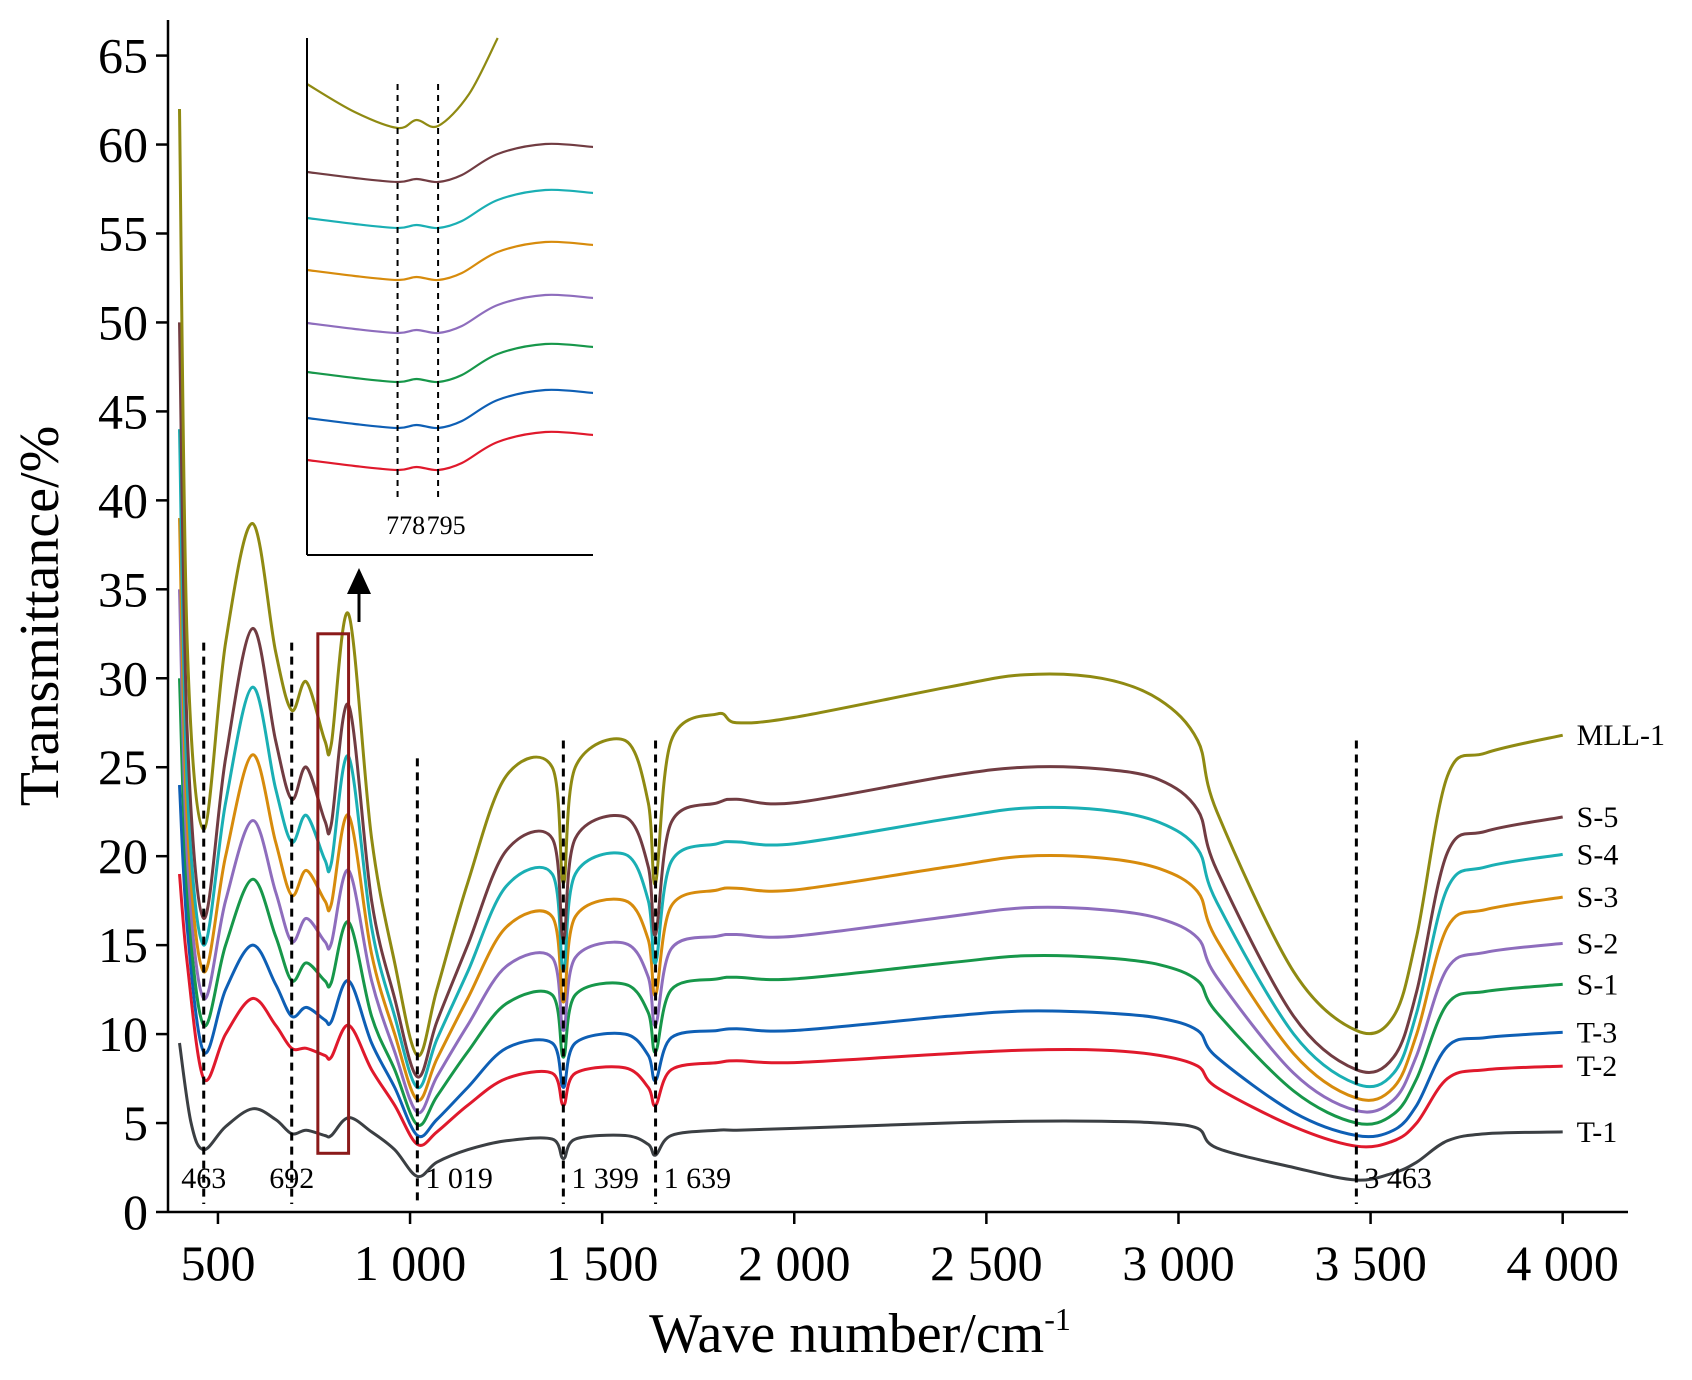 The image size is (1692, 1380). What do you see at coordinates (1178, 1263) in the screenshot?
I see `x-tick-label: 3 000` at bounding box center [1178, 1263].